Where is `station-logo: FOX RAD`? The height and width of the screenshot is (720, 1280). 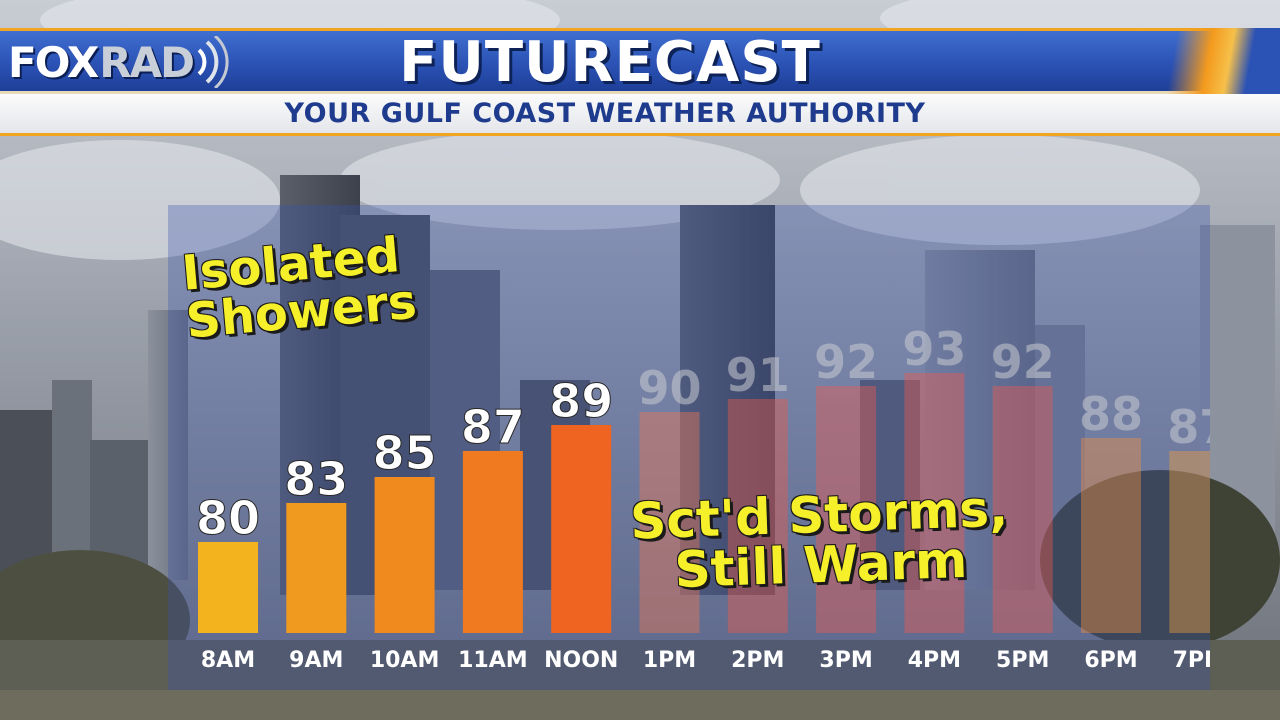
station-logo: FOX RAD is located at coordinates (118, 62).